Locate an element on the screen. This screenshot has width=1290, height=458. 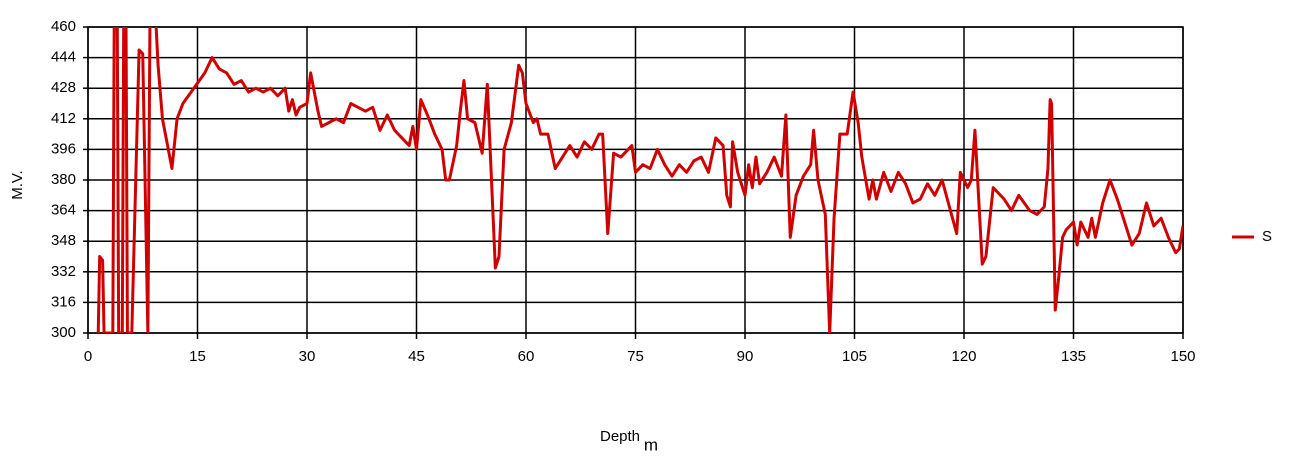
x-tick-label: 105 is located at coordinates (854, 356).